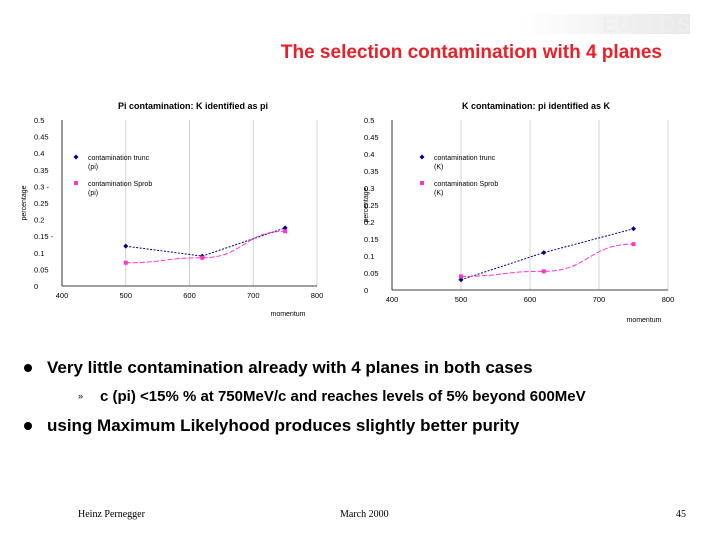 This screenshot has height=540, width=720. I want to click on y-tick-label: 0.15 -, so click(44, 236).